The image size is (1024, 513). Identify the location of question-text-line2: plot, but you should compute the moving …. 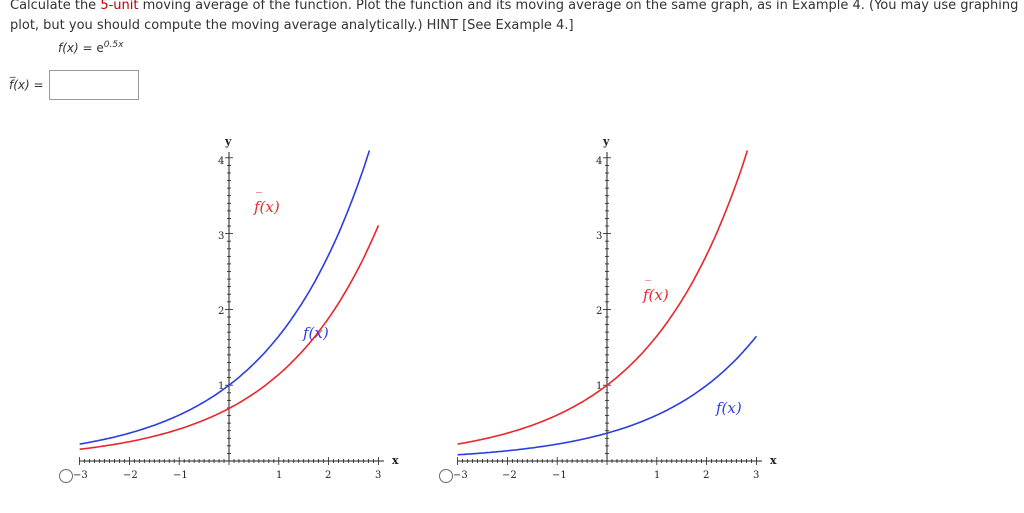
(292, 25).